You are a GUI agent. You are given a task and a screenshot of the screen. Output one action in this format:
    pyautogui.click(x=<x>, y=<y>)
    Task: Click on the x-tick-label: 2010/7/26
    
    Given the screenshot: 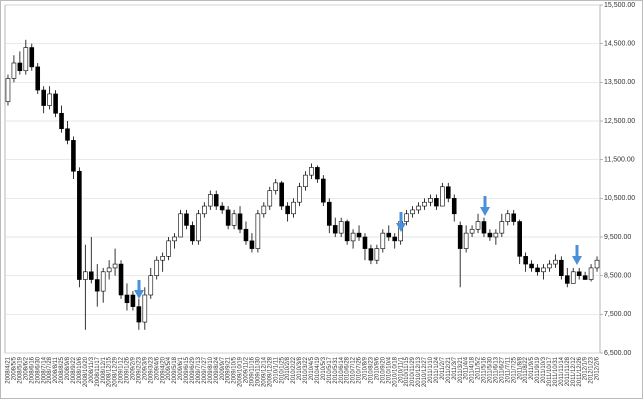 What is the action you would take?
    pyautogui.click(x=360, y=369)
    